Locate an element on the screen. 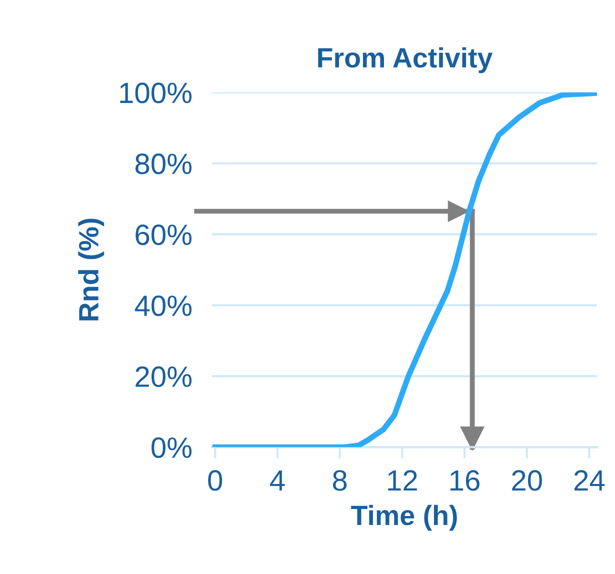 The width and height of the screenshot is (615, 574). y-tick-label: 40% is located at coordinates (163, 305).